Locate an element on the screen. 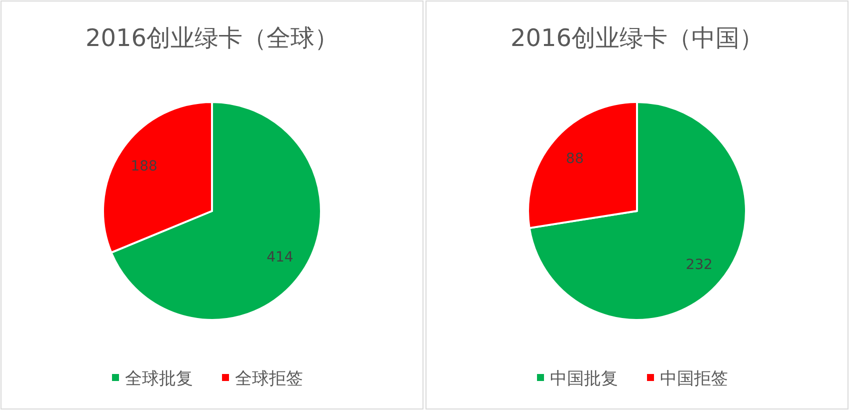 Image resolution: width=850 pixels, height=413 pixels. pie-slice is located at coordinates (637, 211).